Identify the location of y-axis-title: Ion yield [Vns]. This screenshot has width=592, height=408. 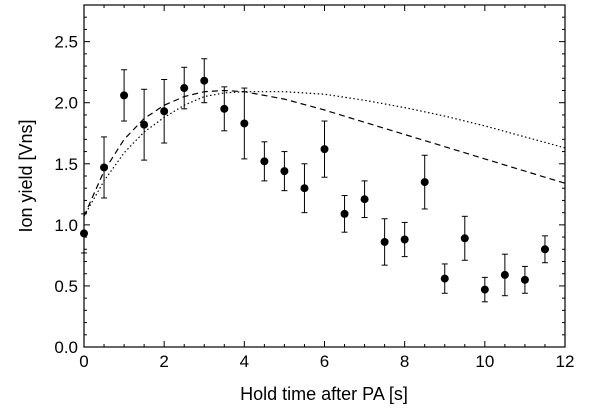
(26, 175).